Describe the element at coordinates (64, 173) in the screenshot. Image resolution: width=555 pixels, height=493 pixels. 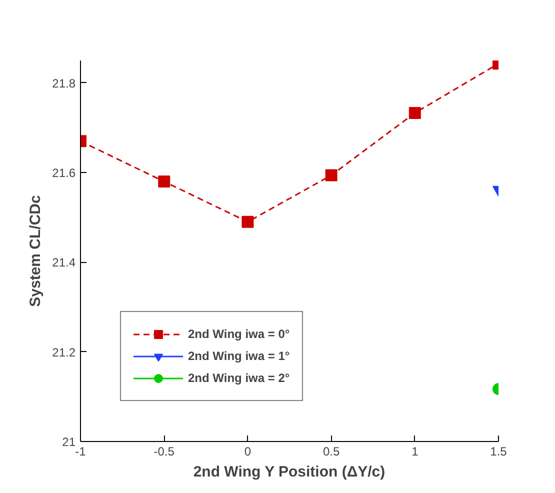
I see `y-tick-label: 21.6` at that location.